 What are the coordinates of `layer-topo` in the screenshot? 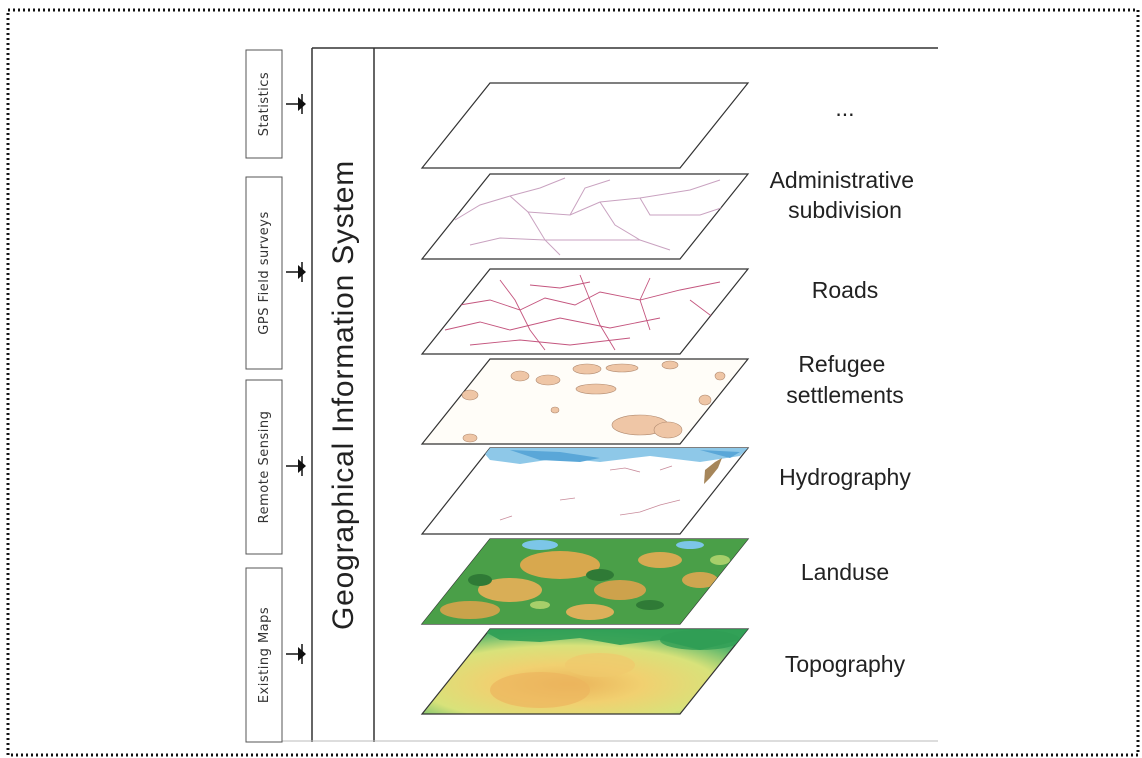 It's located at (585, 671).